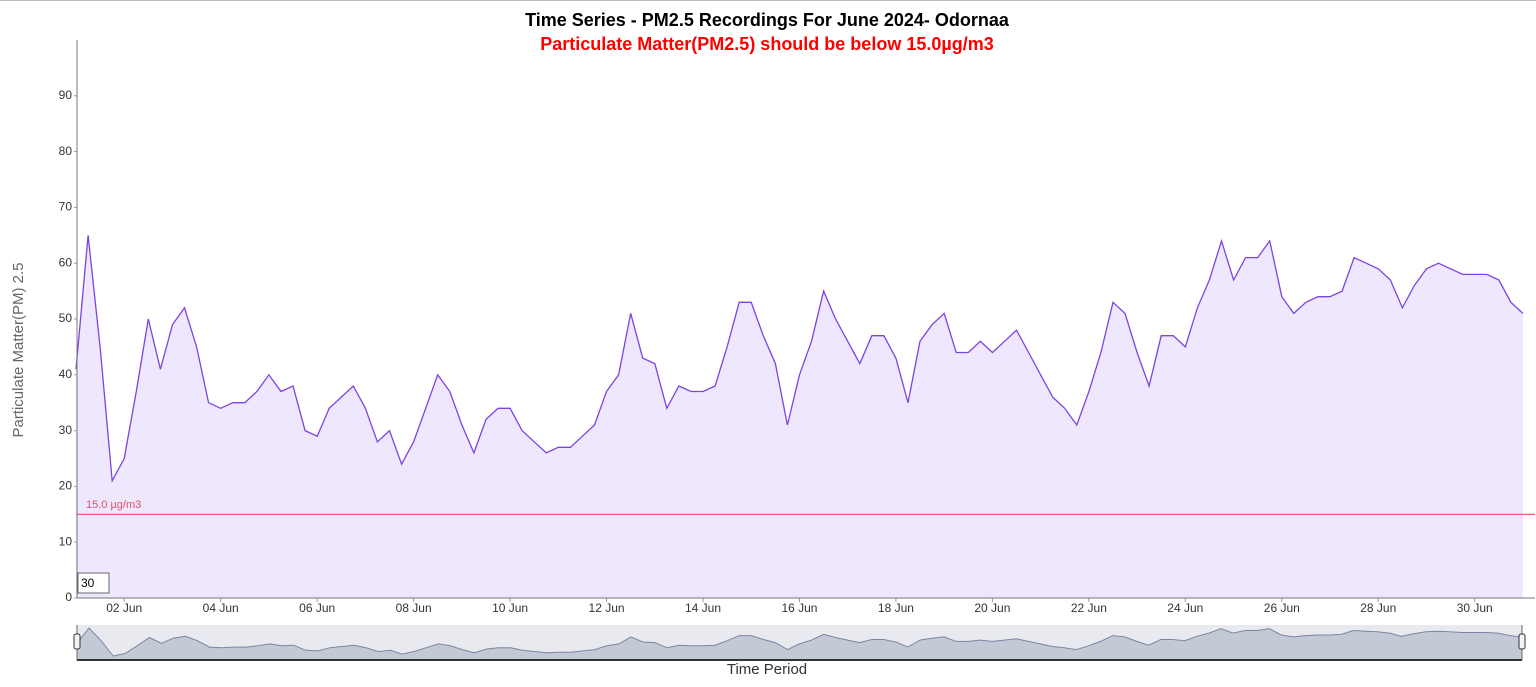  I want to click on x-tick-label: 22 Jun, so click(1089, 608).